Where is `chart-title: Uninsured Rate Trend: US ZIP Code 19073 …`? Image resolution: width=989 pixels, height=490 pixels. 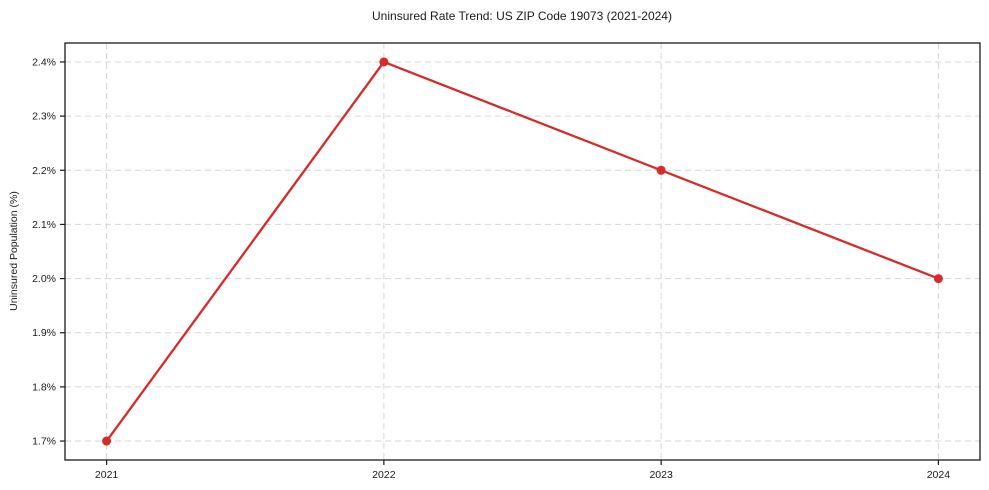
chart-title: Uninsured Rate Trend: US ZIP Code 19073 … is located at coordinates (522, 16).